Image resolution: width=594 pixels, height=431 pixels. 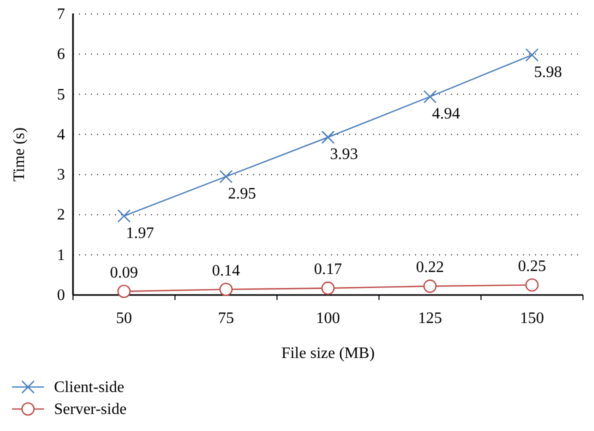 I want to click on data-label: 0.17, so click(x=328, y=269).